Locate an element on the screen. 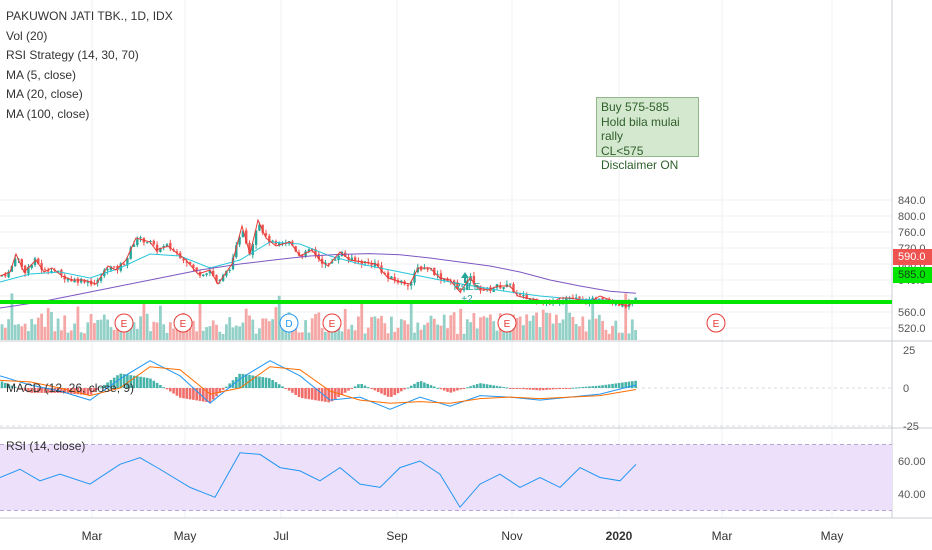 This screenshot has height=550, width=932. ma5-line is located at coordinates (318, 262).